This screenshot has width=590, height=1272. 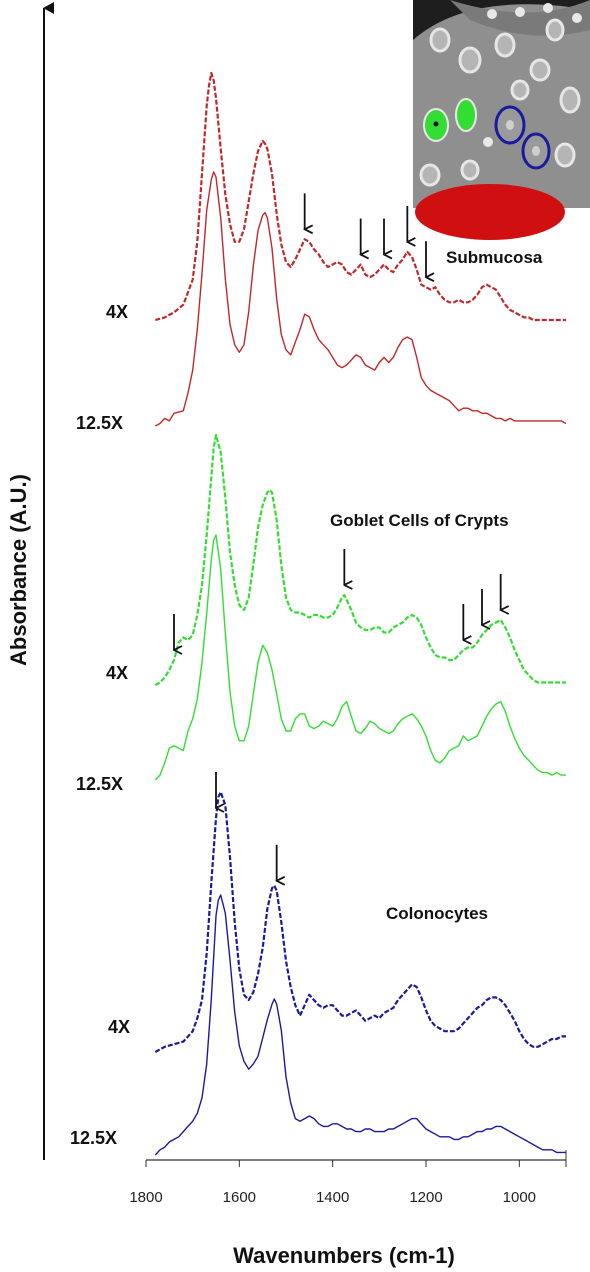 I want to click on x-axis-title: Wavenumbers (cm-1), so click(x=344, y=1255).